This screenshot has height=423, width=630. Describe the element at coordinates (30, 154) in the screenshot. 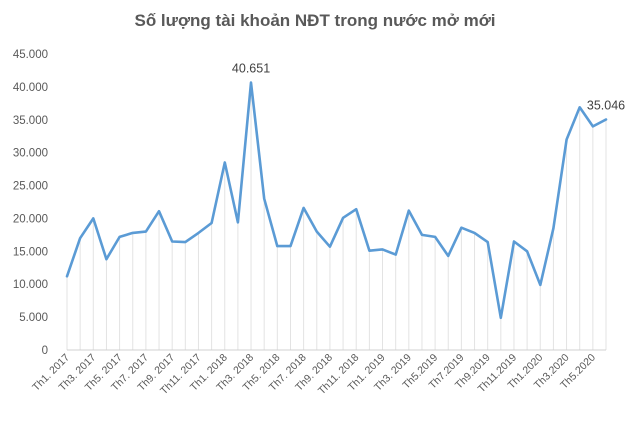

I see `y-tick-label: 30.000` at that location.